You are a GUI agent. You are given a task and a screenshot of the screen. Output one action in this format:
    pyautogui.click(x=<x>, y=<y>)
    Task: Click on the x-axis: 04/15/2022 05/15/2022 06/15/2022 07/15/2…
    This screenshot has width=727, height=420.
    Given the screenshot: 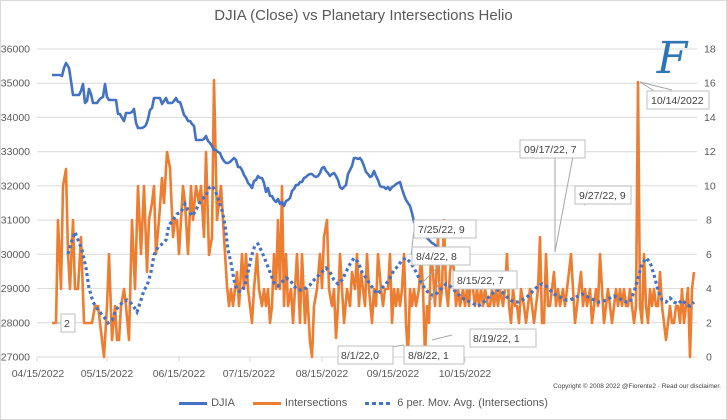 What is the action you would take?
    pyautogui.click(x=252, y=374)
    